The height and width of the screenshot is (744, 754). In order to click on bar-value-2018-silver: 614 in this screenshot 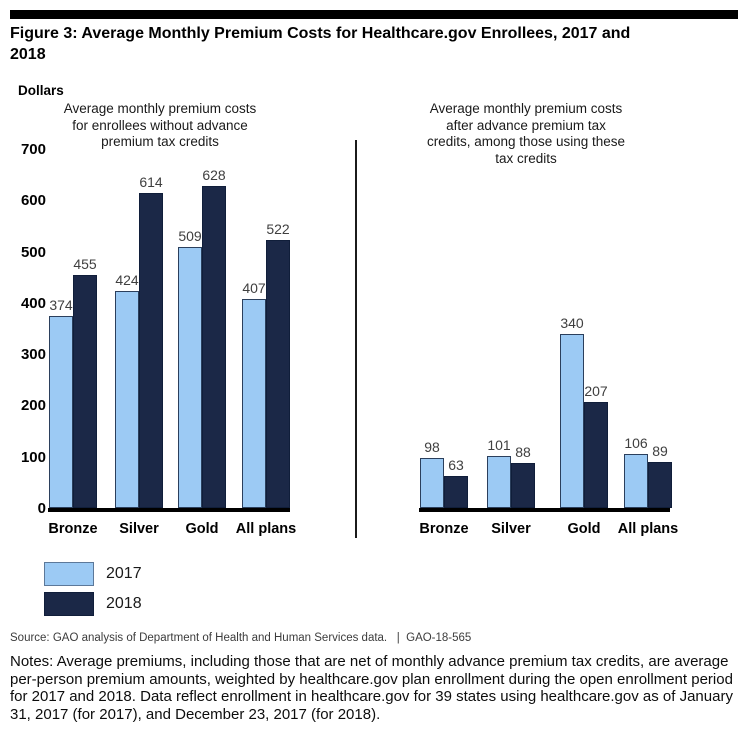, I will do `click(151, 182)`.